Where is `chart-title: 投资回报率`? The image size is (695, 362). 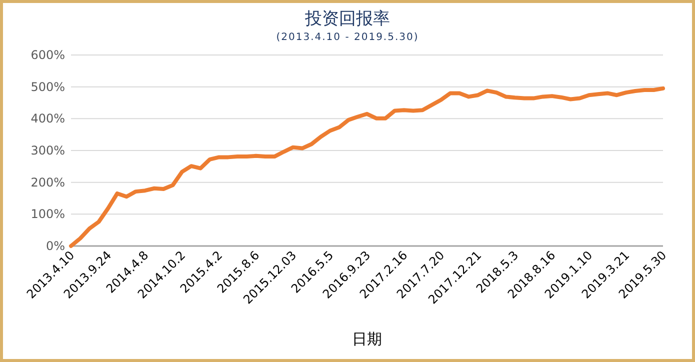
chart-title: 投资回报率 is located at coordinates (347, 19).